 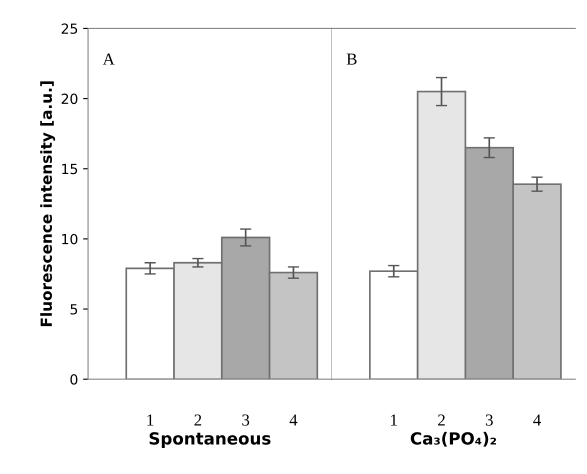 I want to click on y-tick-label: 25, so click(x=70, y=28).